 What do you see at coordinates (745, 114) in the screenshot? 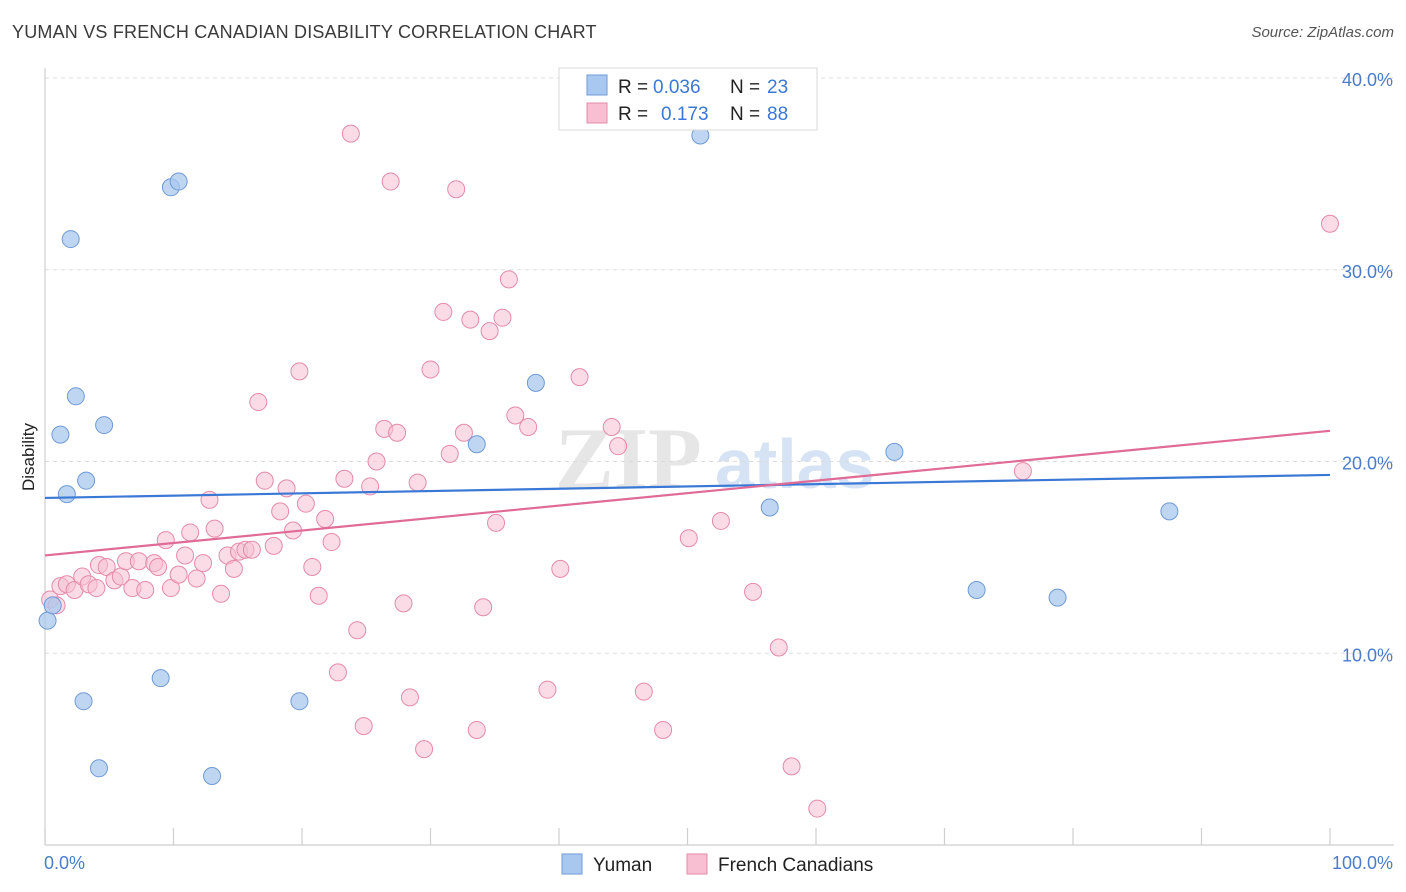
I see `stats-n-label-french-canadians: N =` at bounding box center [745, 114].